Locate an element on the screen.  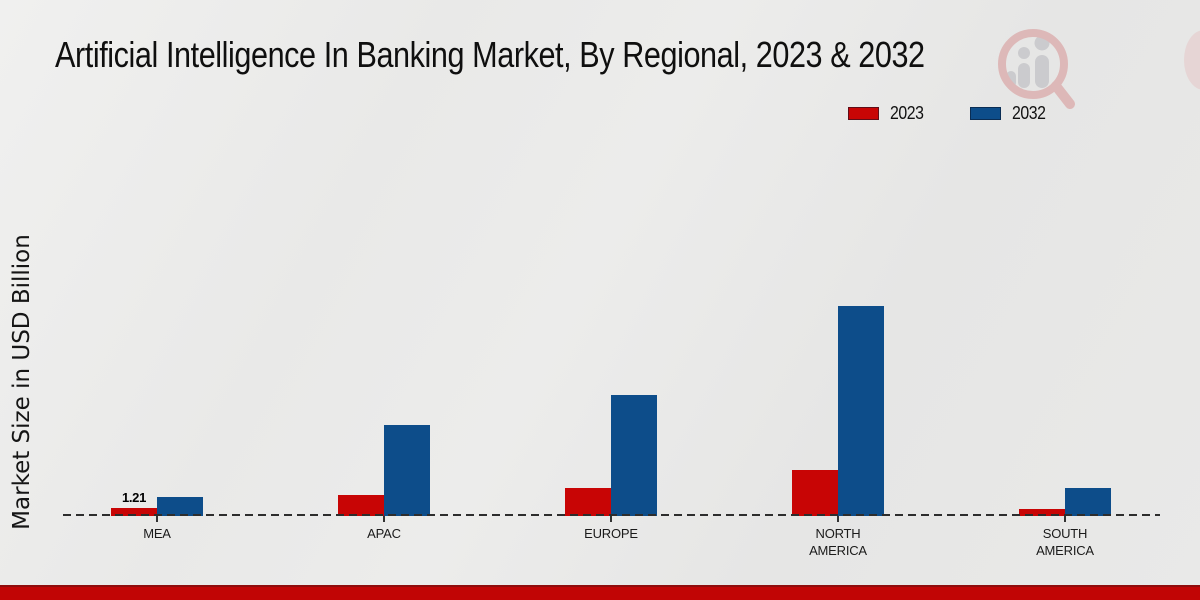
x-axis-tick-europe is located at coordinates (611, 519).